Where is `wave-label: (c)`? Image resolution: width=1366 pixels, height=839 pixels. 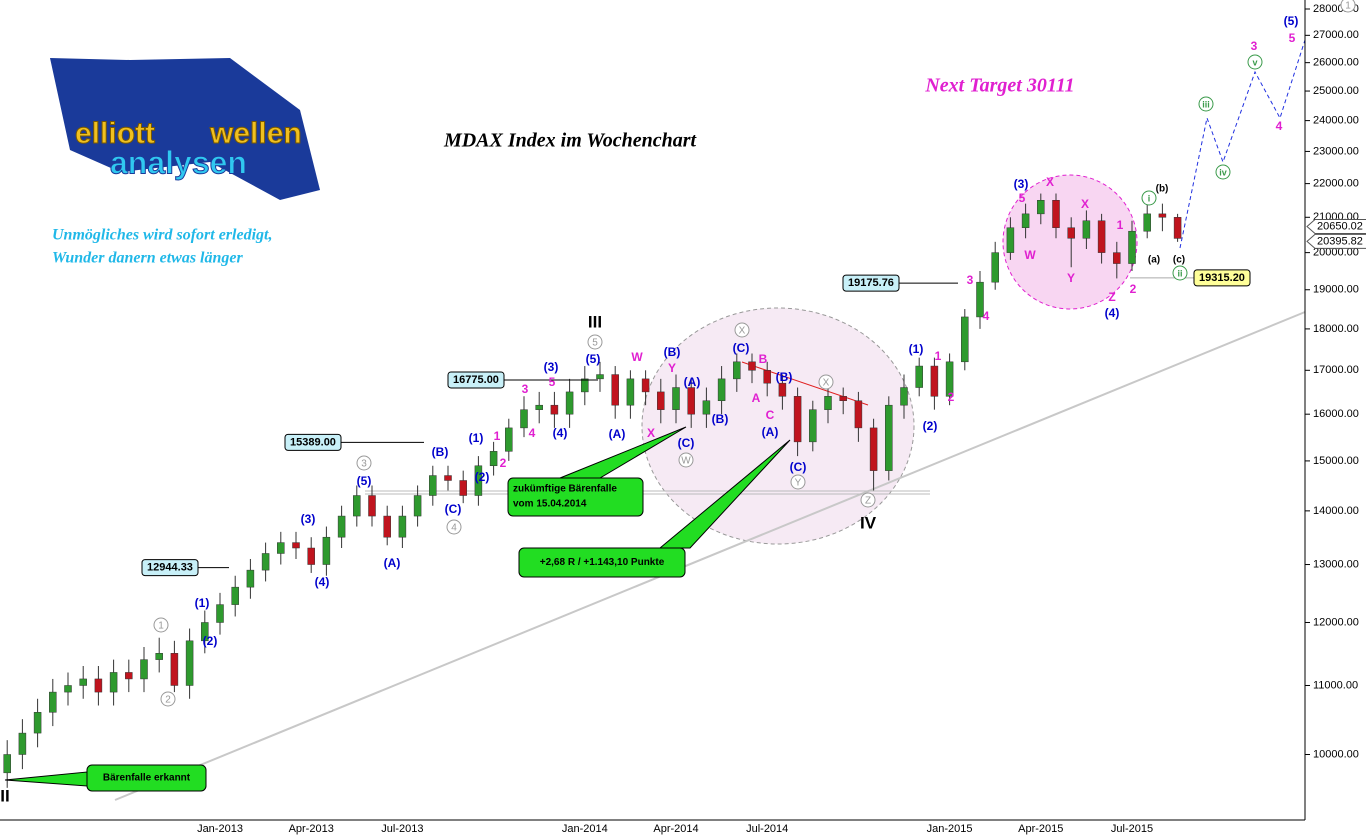 wave-label: (c) is located at coordinates (1179, 260).